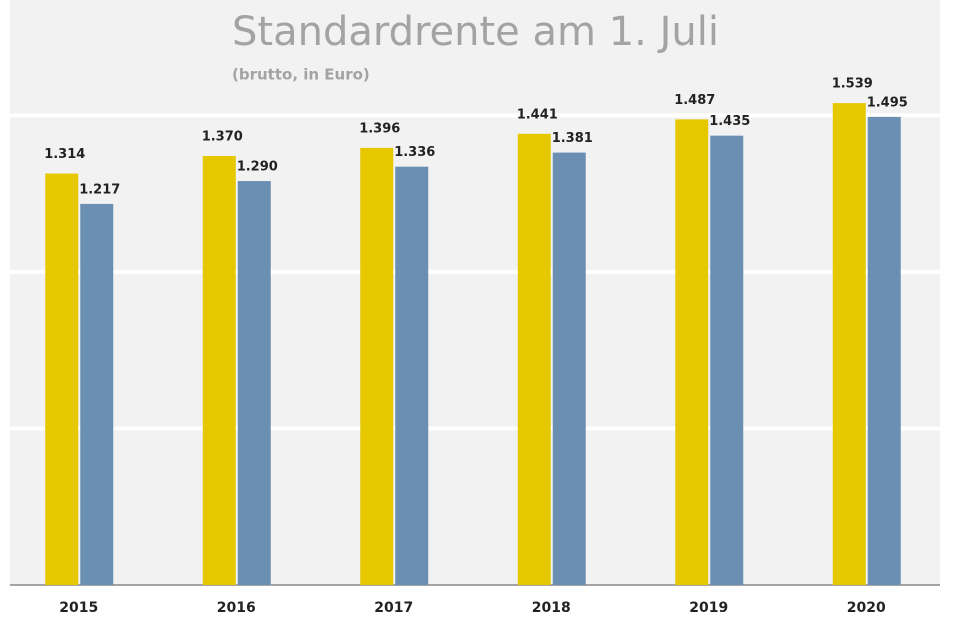 The height and width of the screenshot is (622, 961). I want to click on x-tick-label: 2018, so click(551, 608).